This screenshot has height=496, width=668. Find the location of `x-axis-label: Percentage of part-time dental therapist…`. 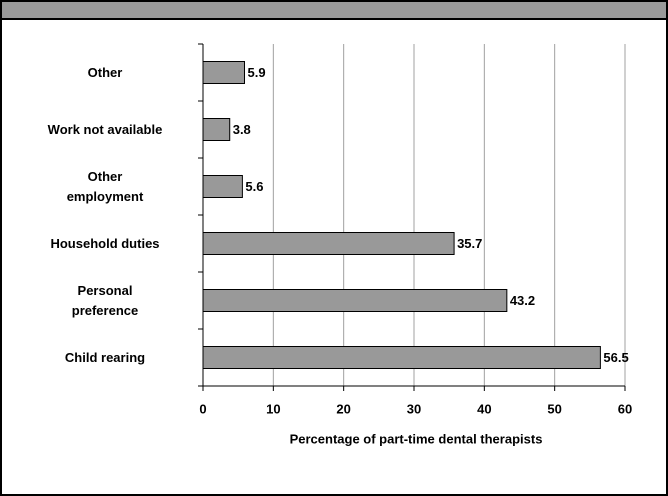

x-axis-label: Percentage of part-time dental therapist… is located at coordinates (416, 438).